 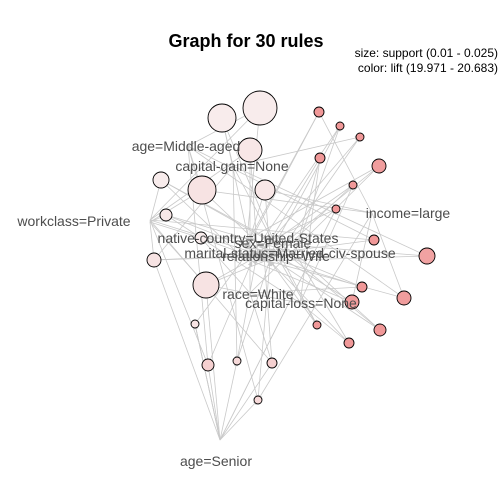 I want to click on item-label-race-white: race=White, so click(x=257, y=294).